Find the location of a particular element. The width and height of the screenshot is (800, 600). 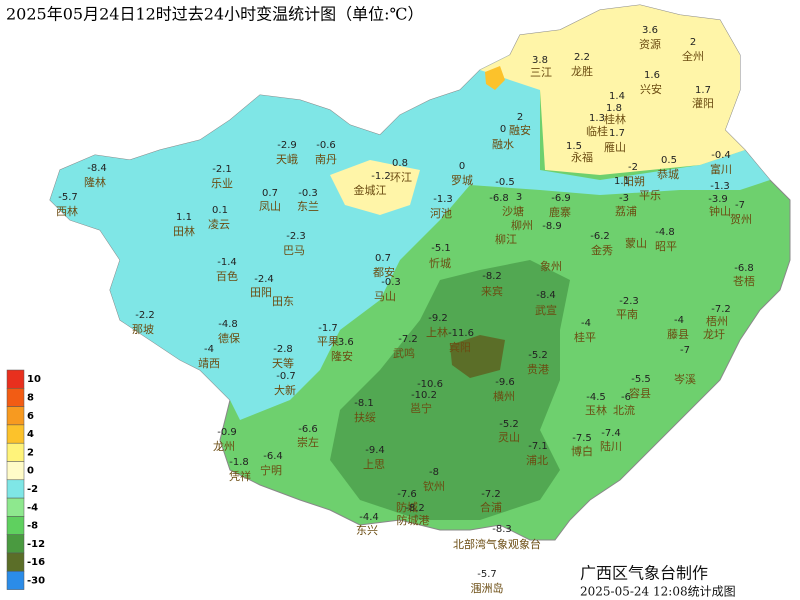

place-name: 田东 is located at coordinates (283, 301).